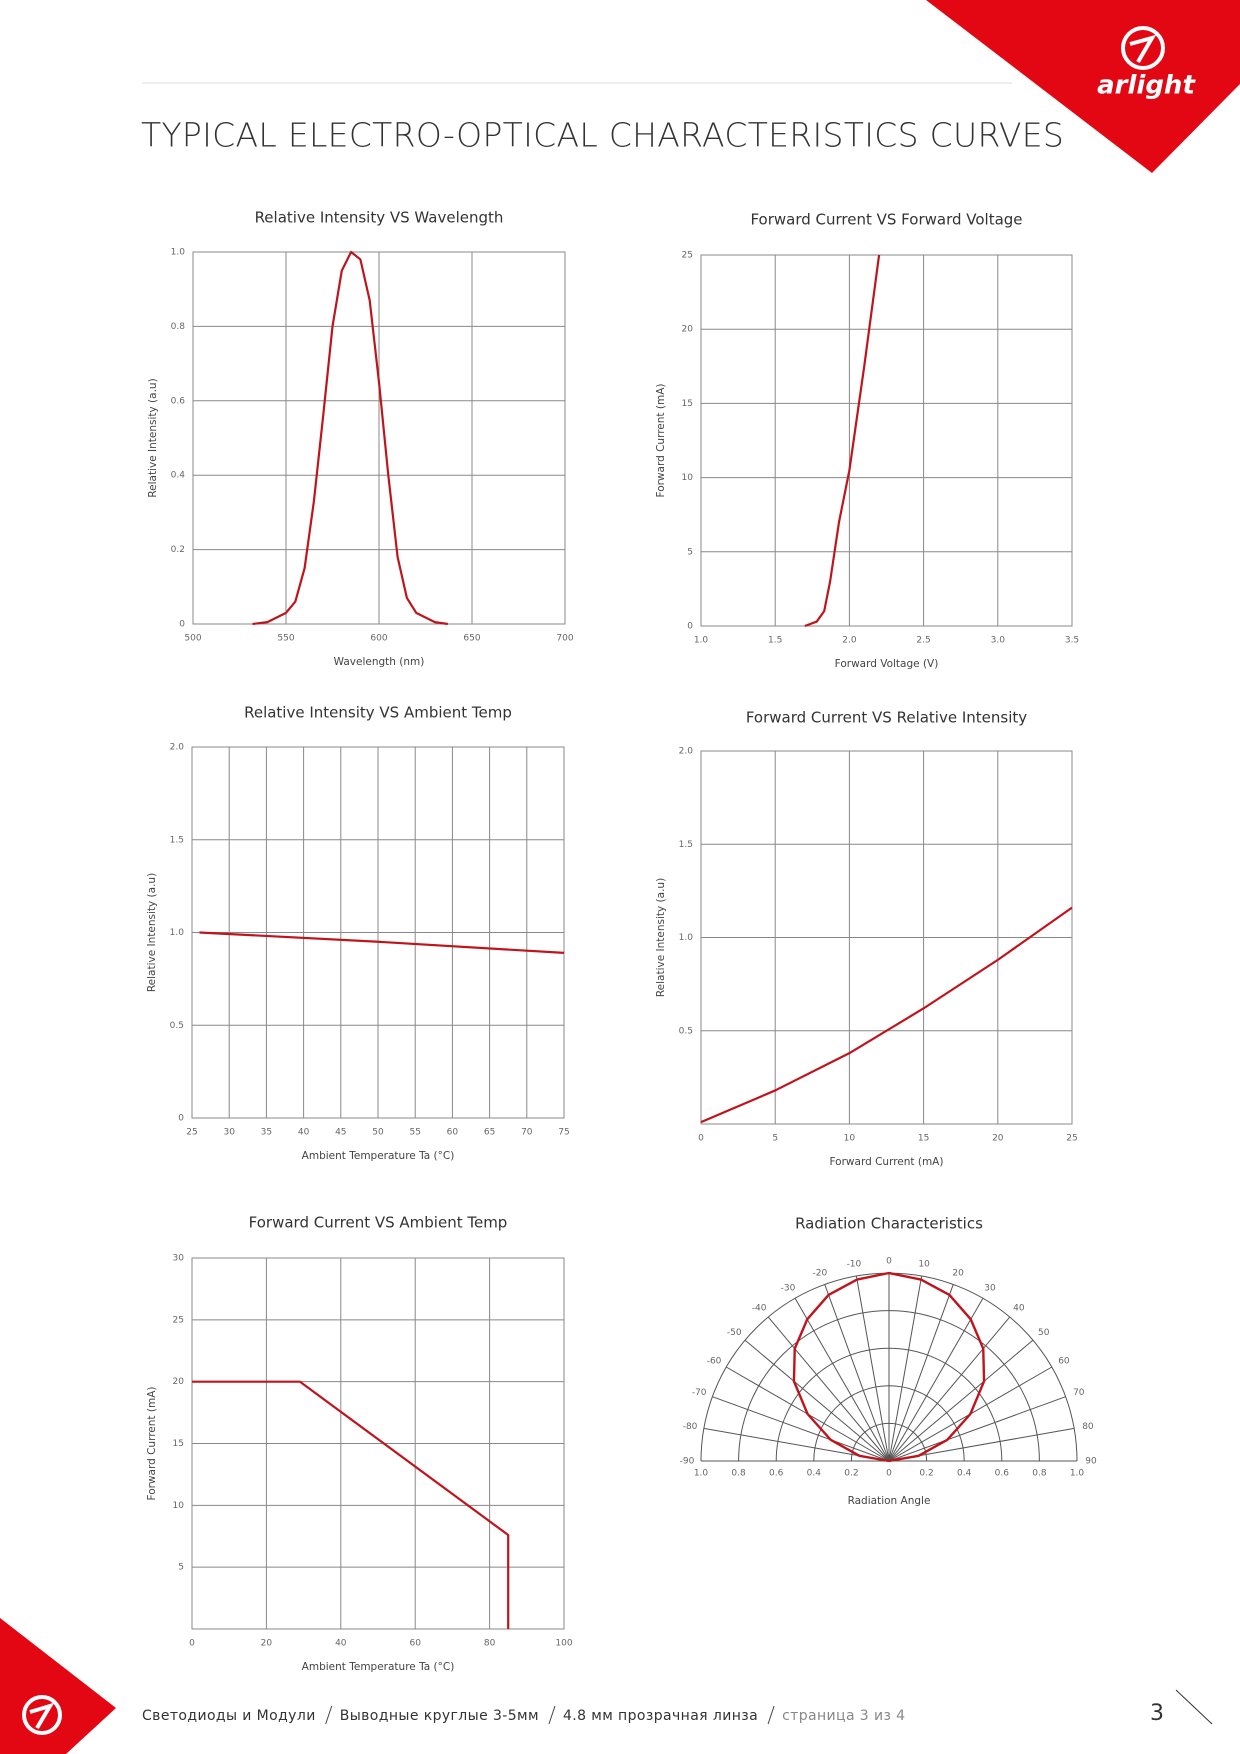  What do you see at coordinates (229, 1133) in the screenshot?
I see `x-tick-label: 30` at bounding box center [229, 1133].